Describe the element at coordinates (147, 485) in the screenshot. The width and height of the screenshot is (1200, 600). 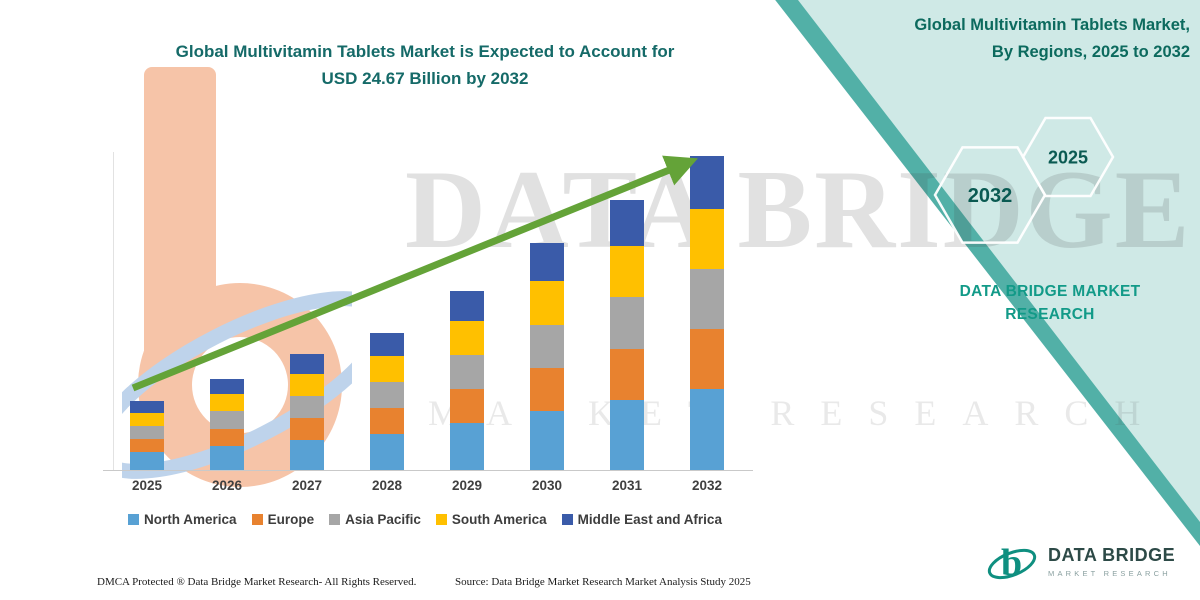
I see `x-axis-label: 2025` at that location.